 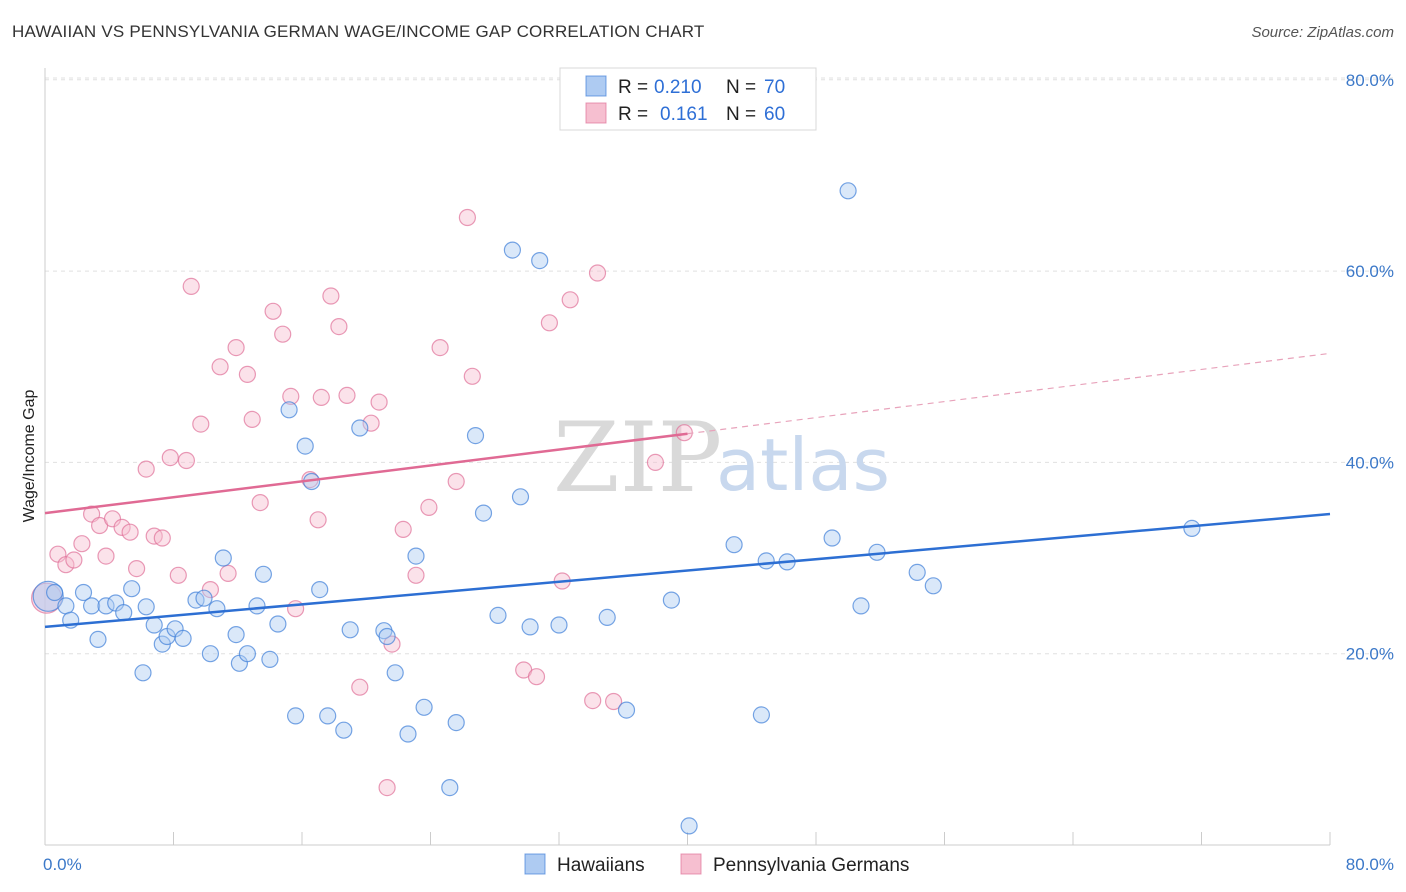 I want to click on legend-swatch-pennsylvania-germans, so click(x=596, y=113).